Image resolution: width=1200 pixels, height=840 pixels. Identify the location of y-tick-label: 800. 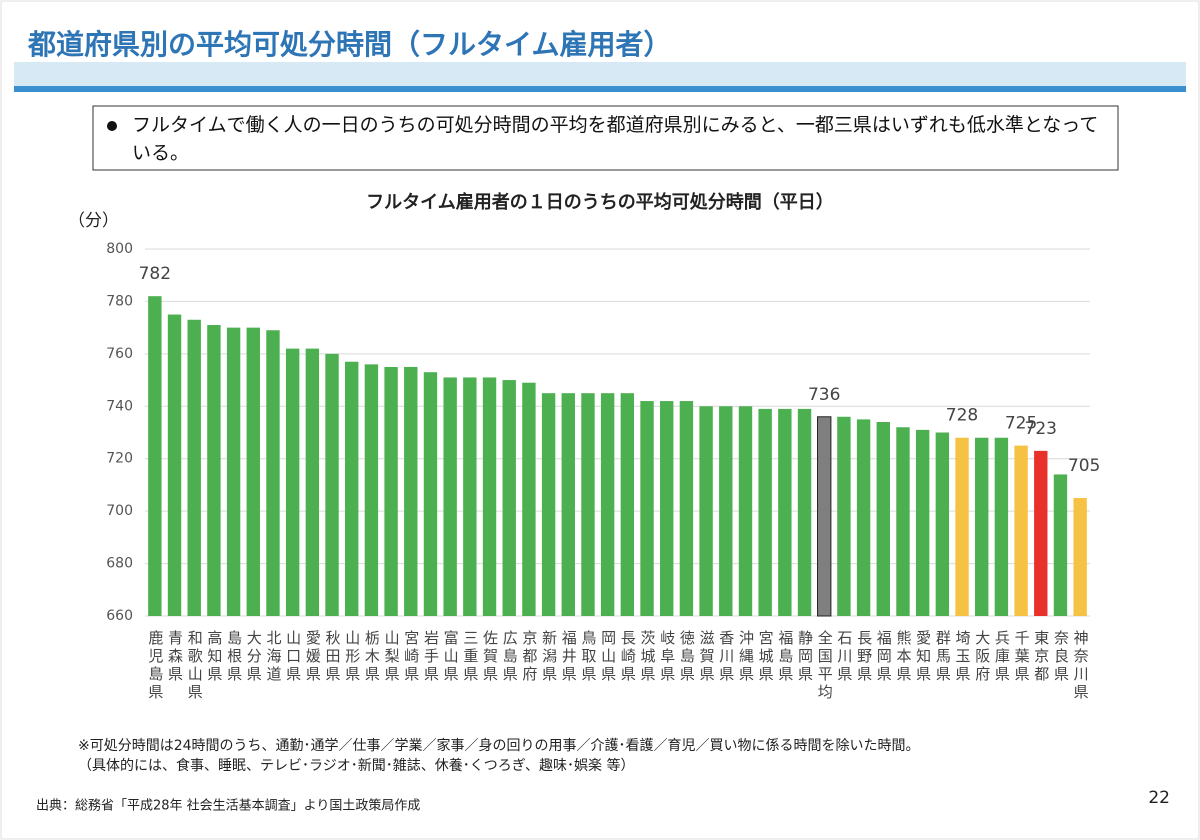
(119, 249).